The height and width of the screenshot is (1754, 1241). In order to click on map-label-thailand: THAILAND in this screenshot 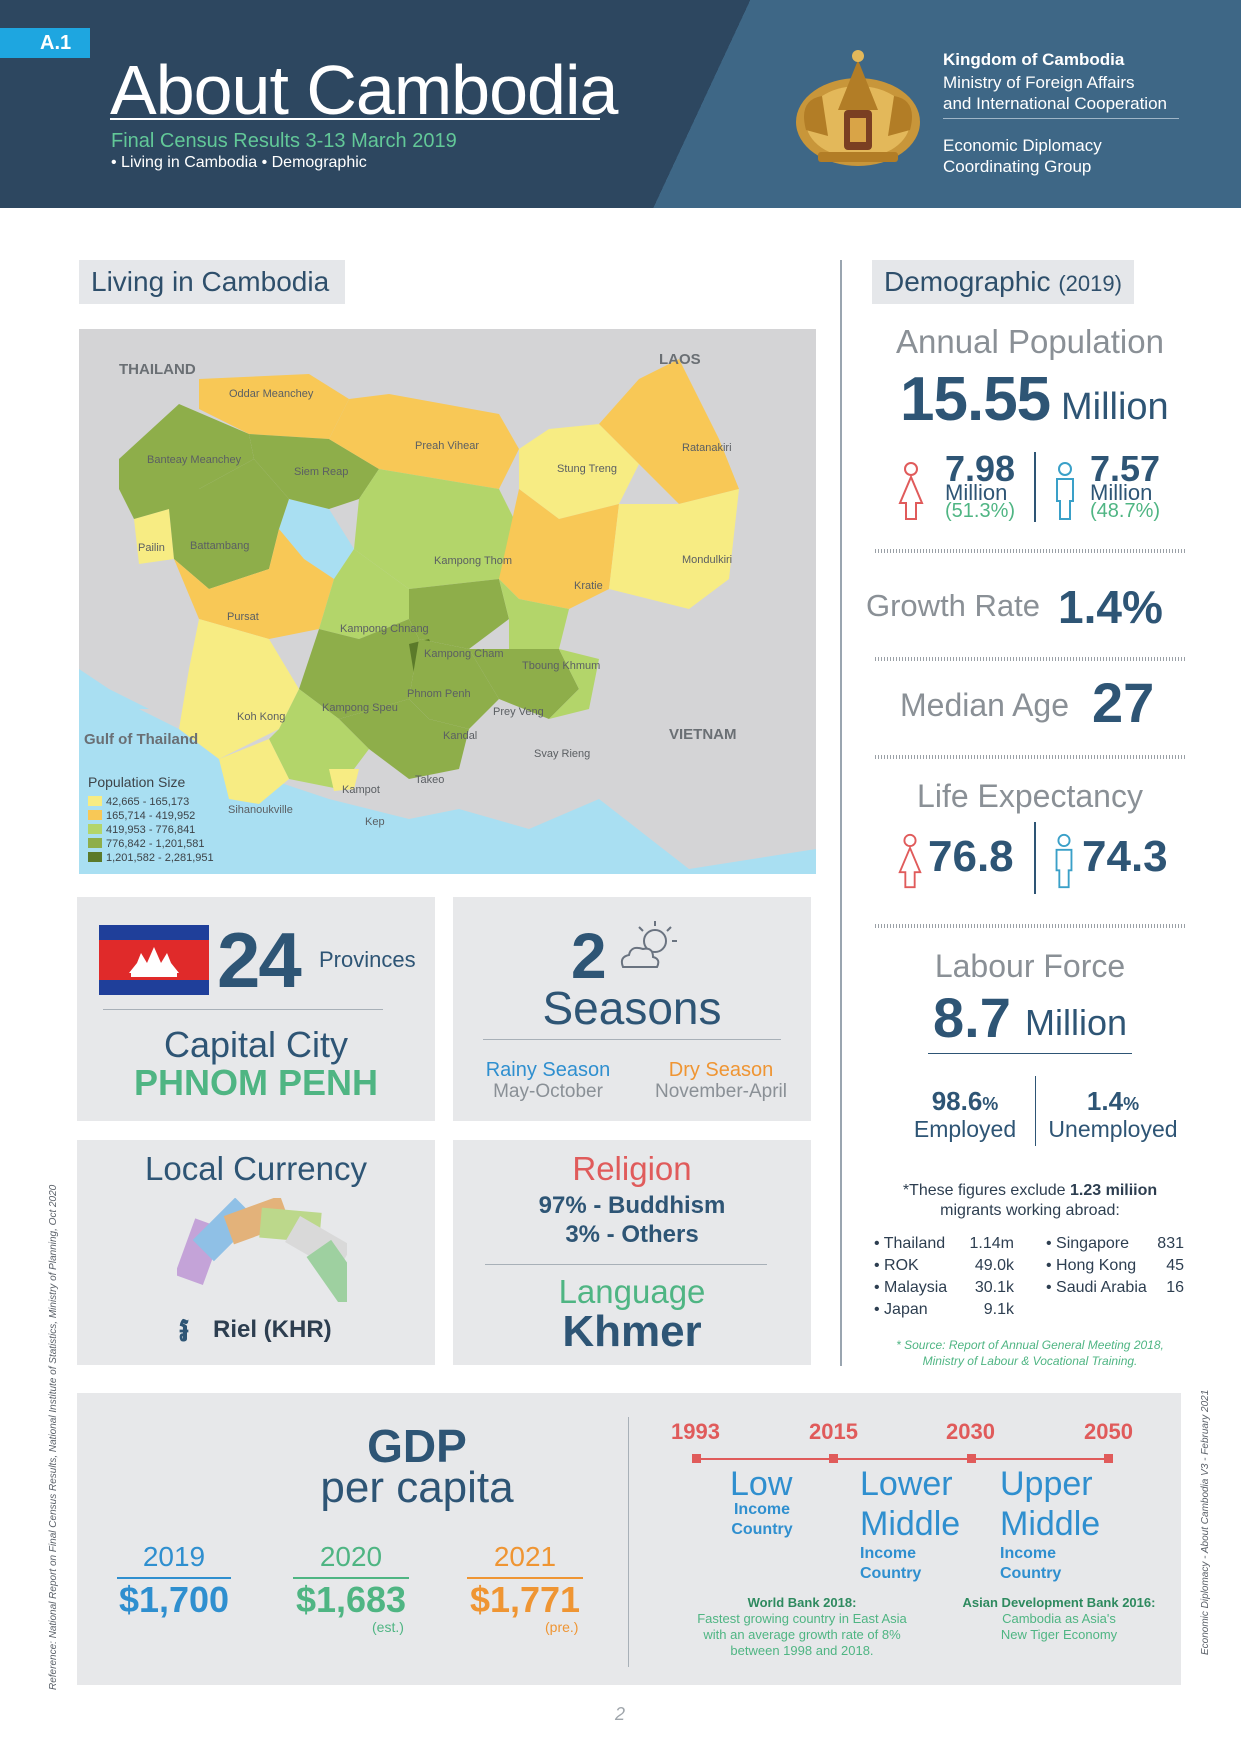, I will do `click(157, 369)`.